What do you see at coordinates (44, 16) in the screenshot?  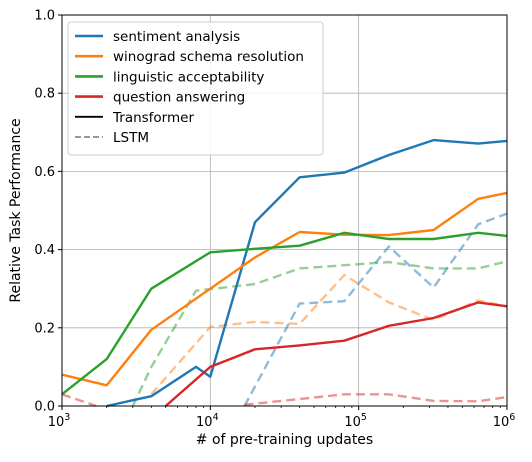 I see `y-tick-label: 1.0` at bounding box center [44, 16].